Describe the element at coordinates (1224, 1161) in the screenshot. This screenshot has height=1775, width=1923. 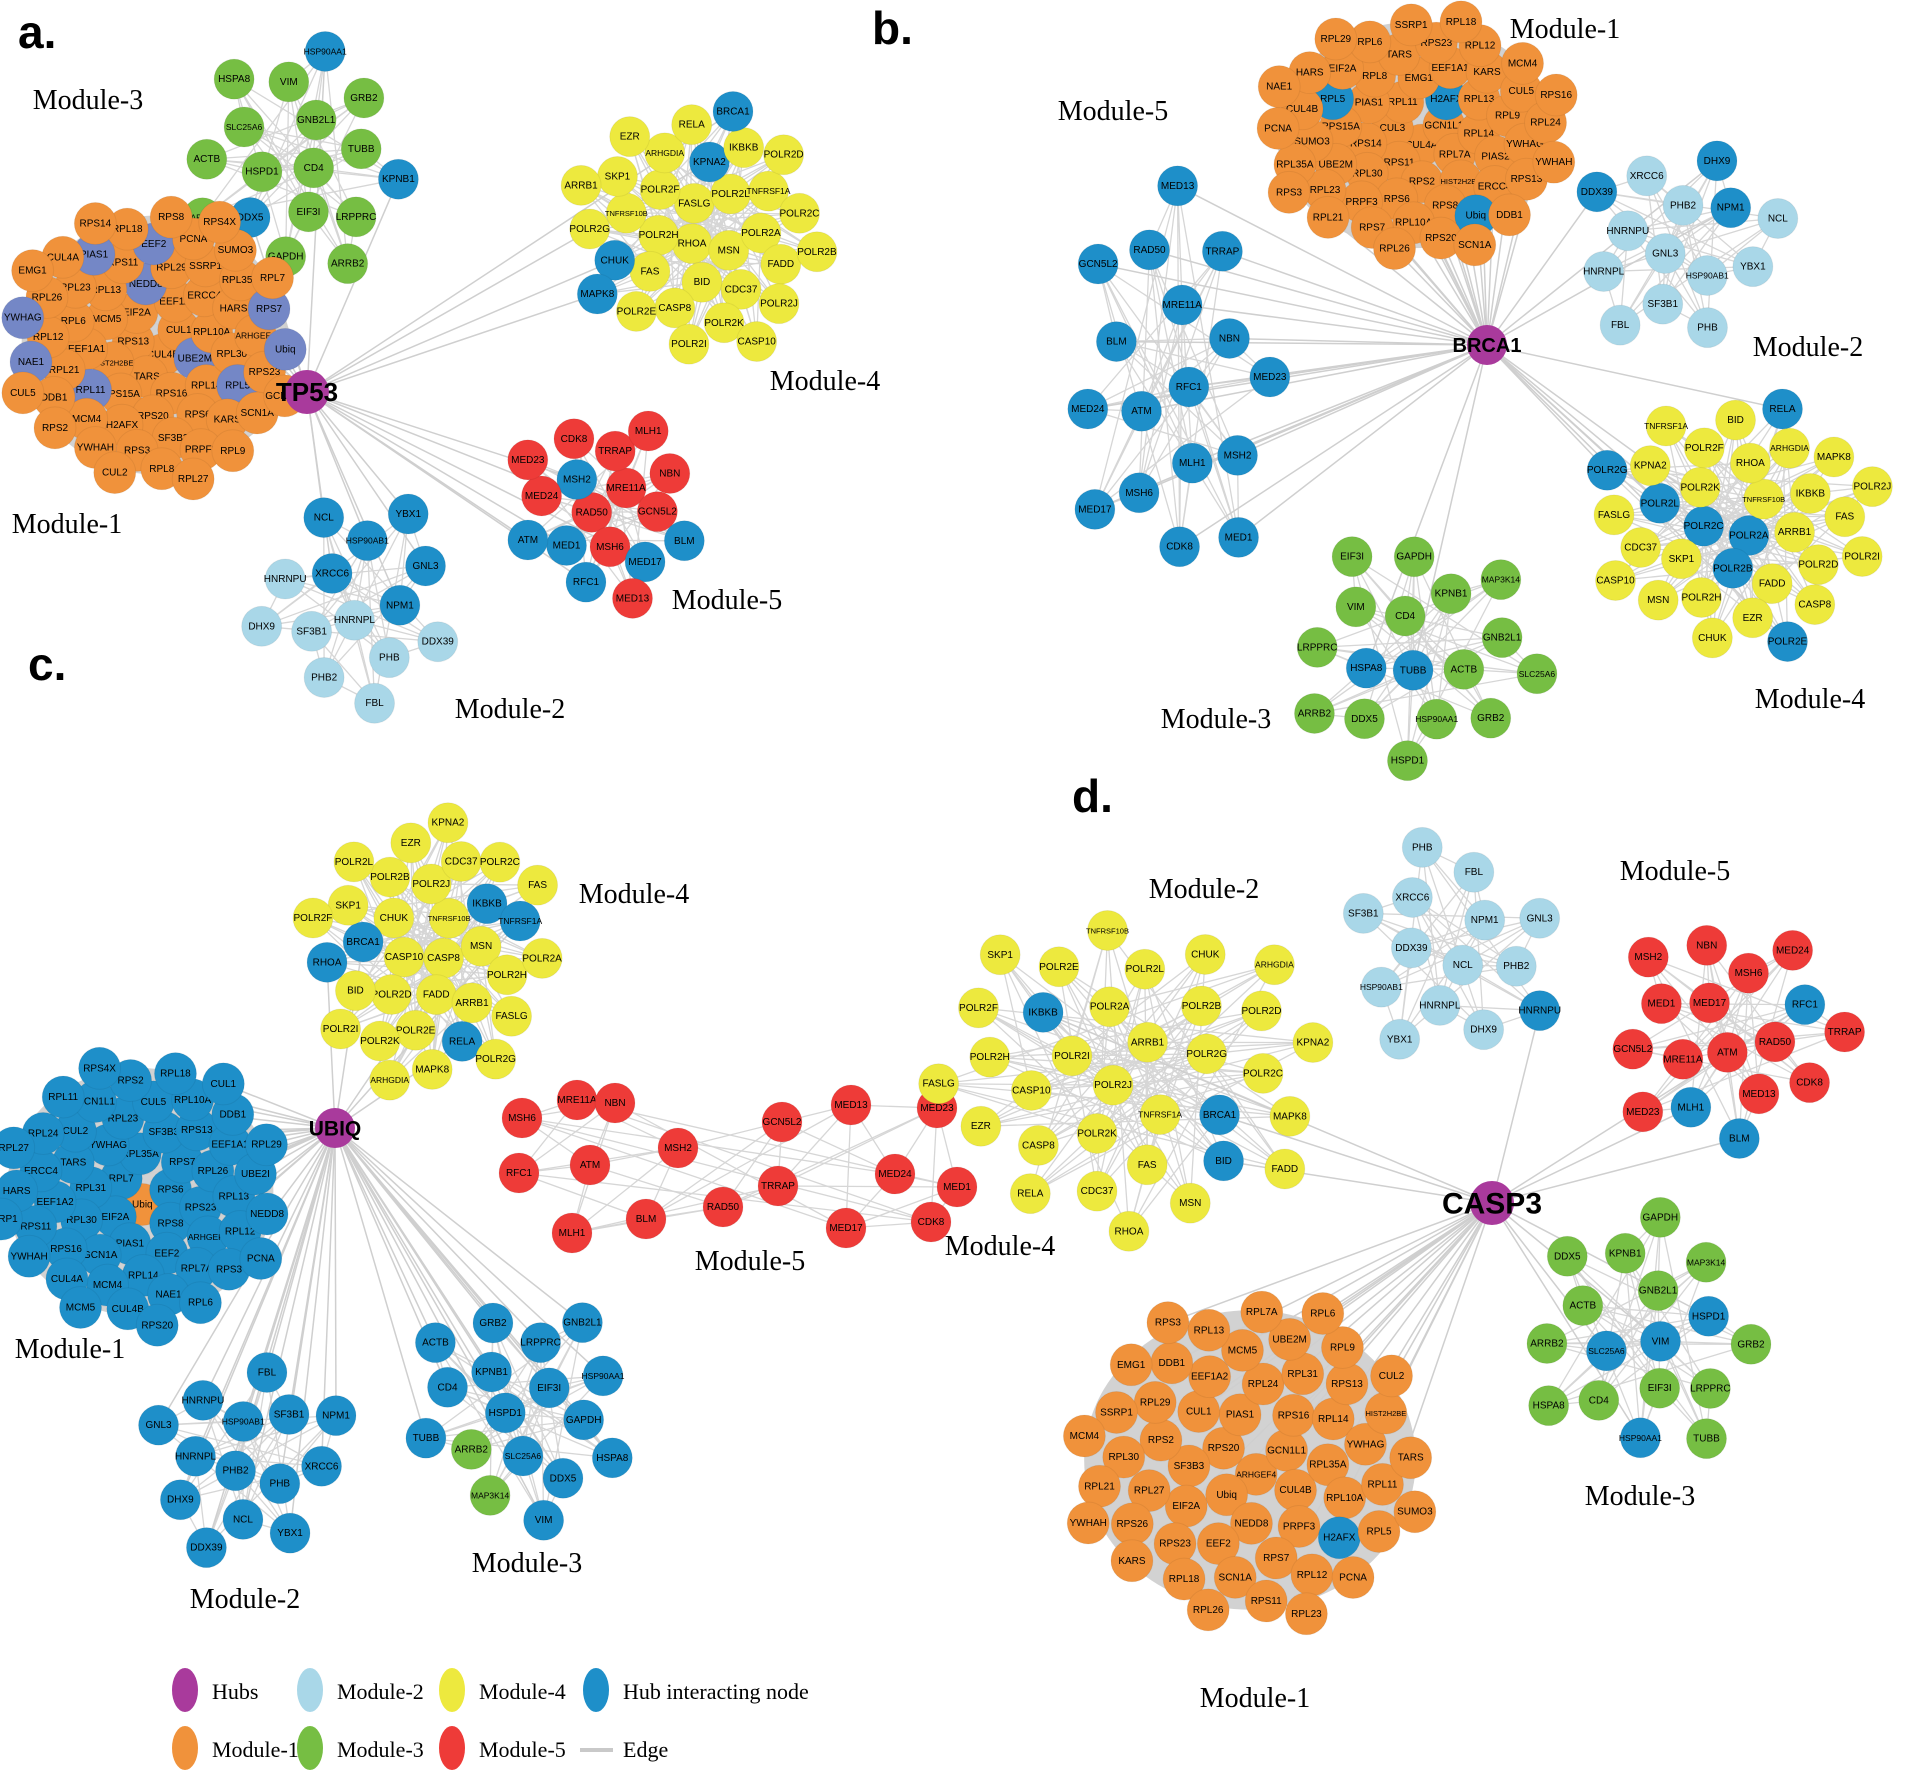
I see `node-BID: BID` at that location.